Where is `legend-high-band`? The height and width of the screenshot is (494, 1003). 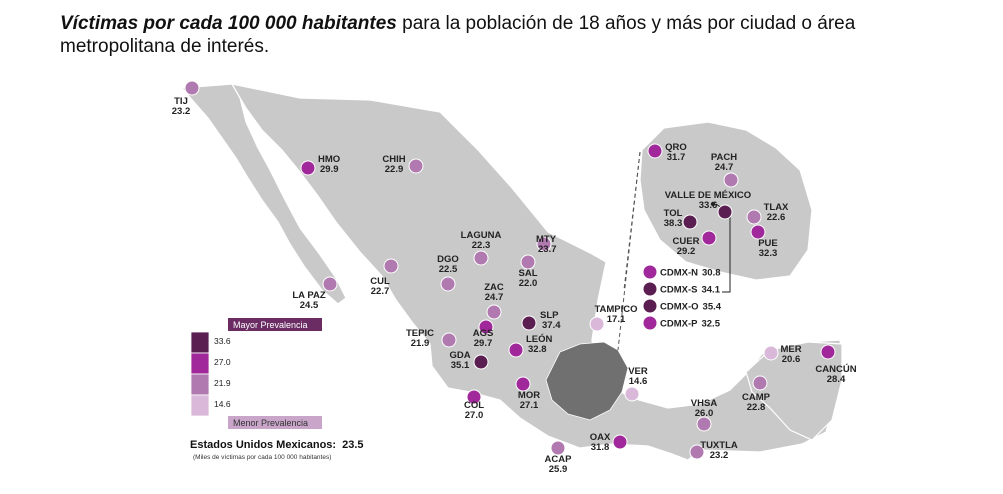 legend-high-band is located at coordinates (275, 324).